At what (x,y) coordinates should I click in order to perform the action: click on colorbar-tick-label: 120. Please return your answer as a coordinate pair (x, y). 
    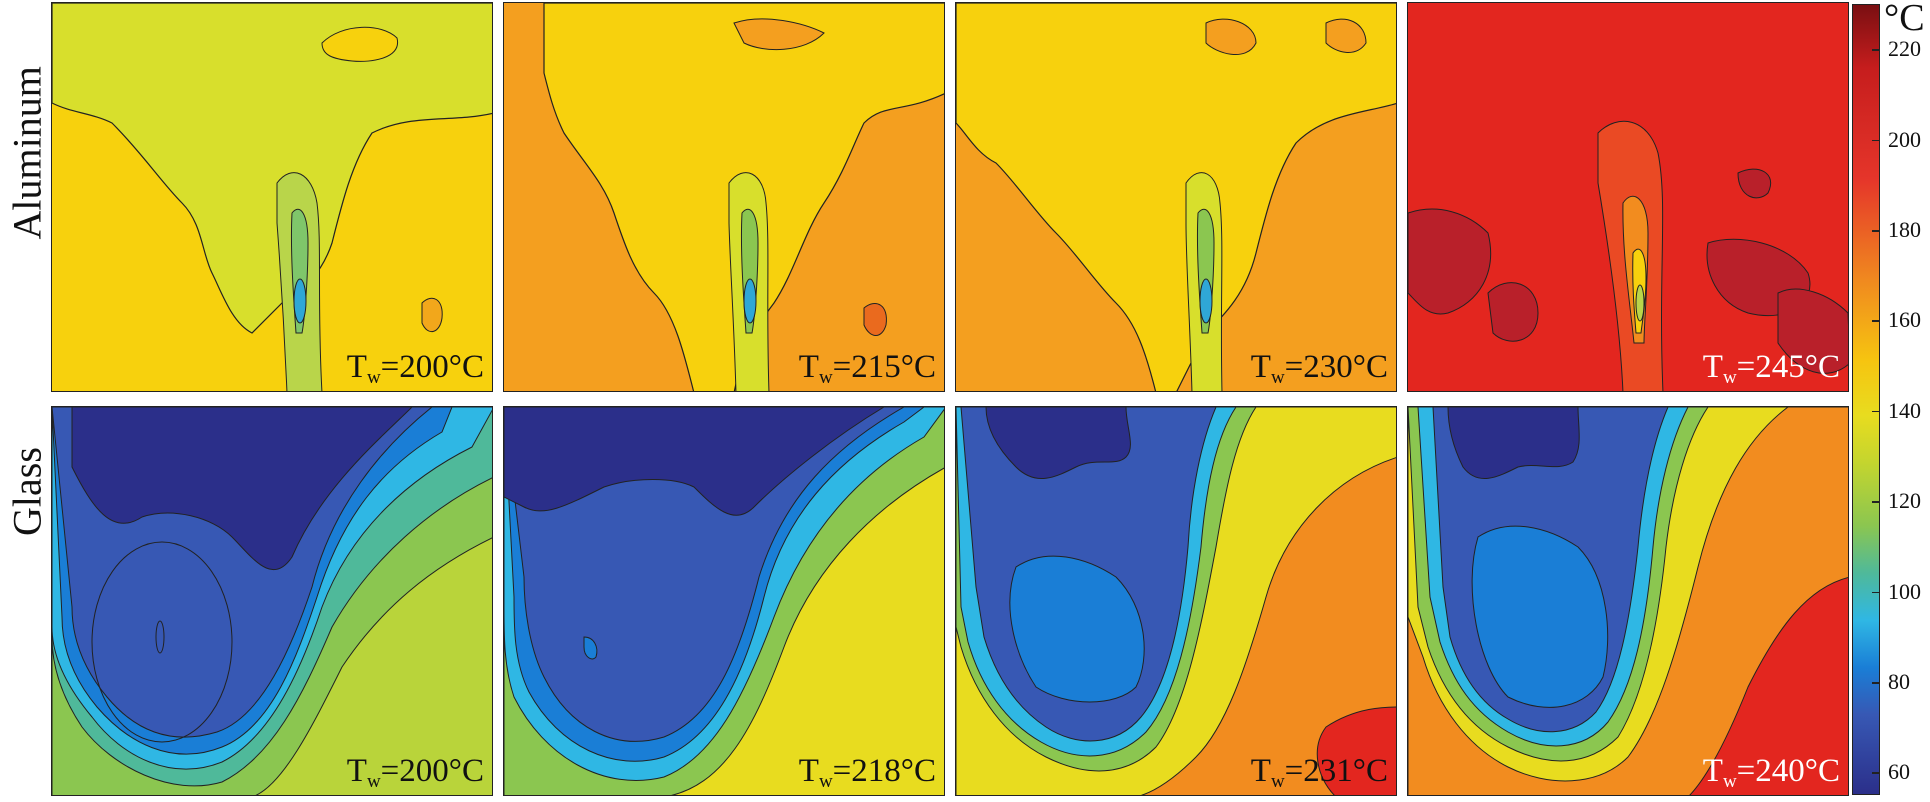
    Looking at the image, I should click on (1904, 501).